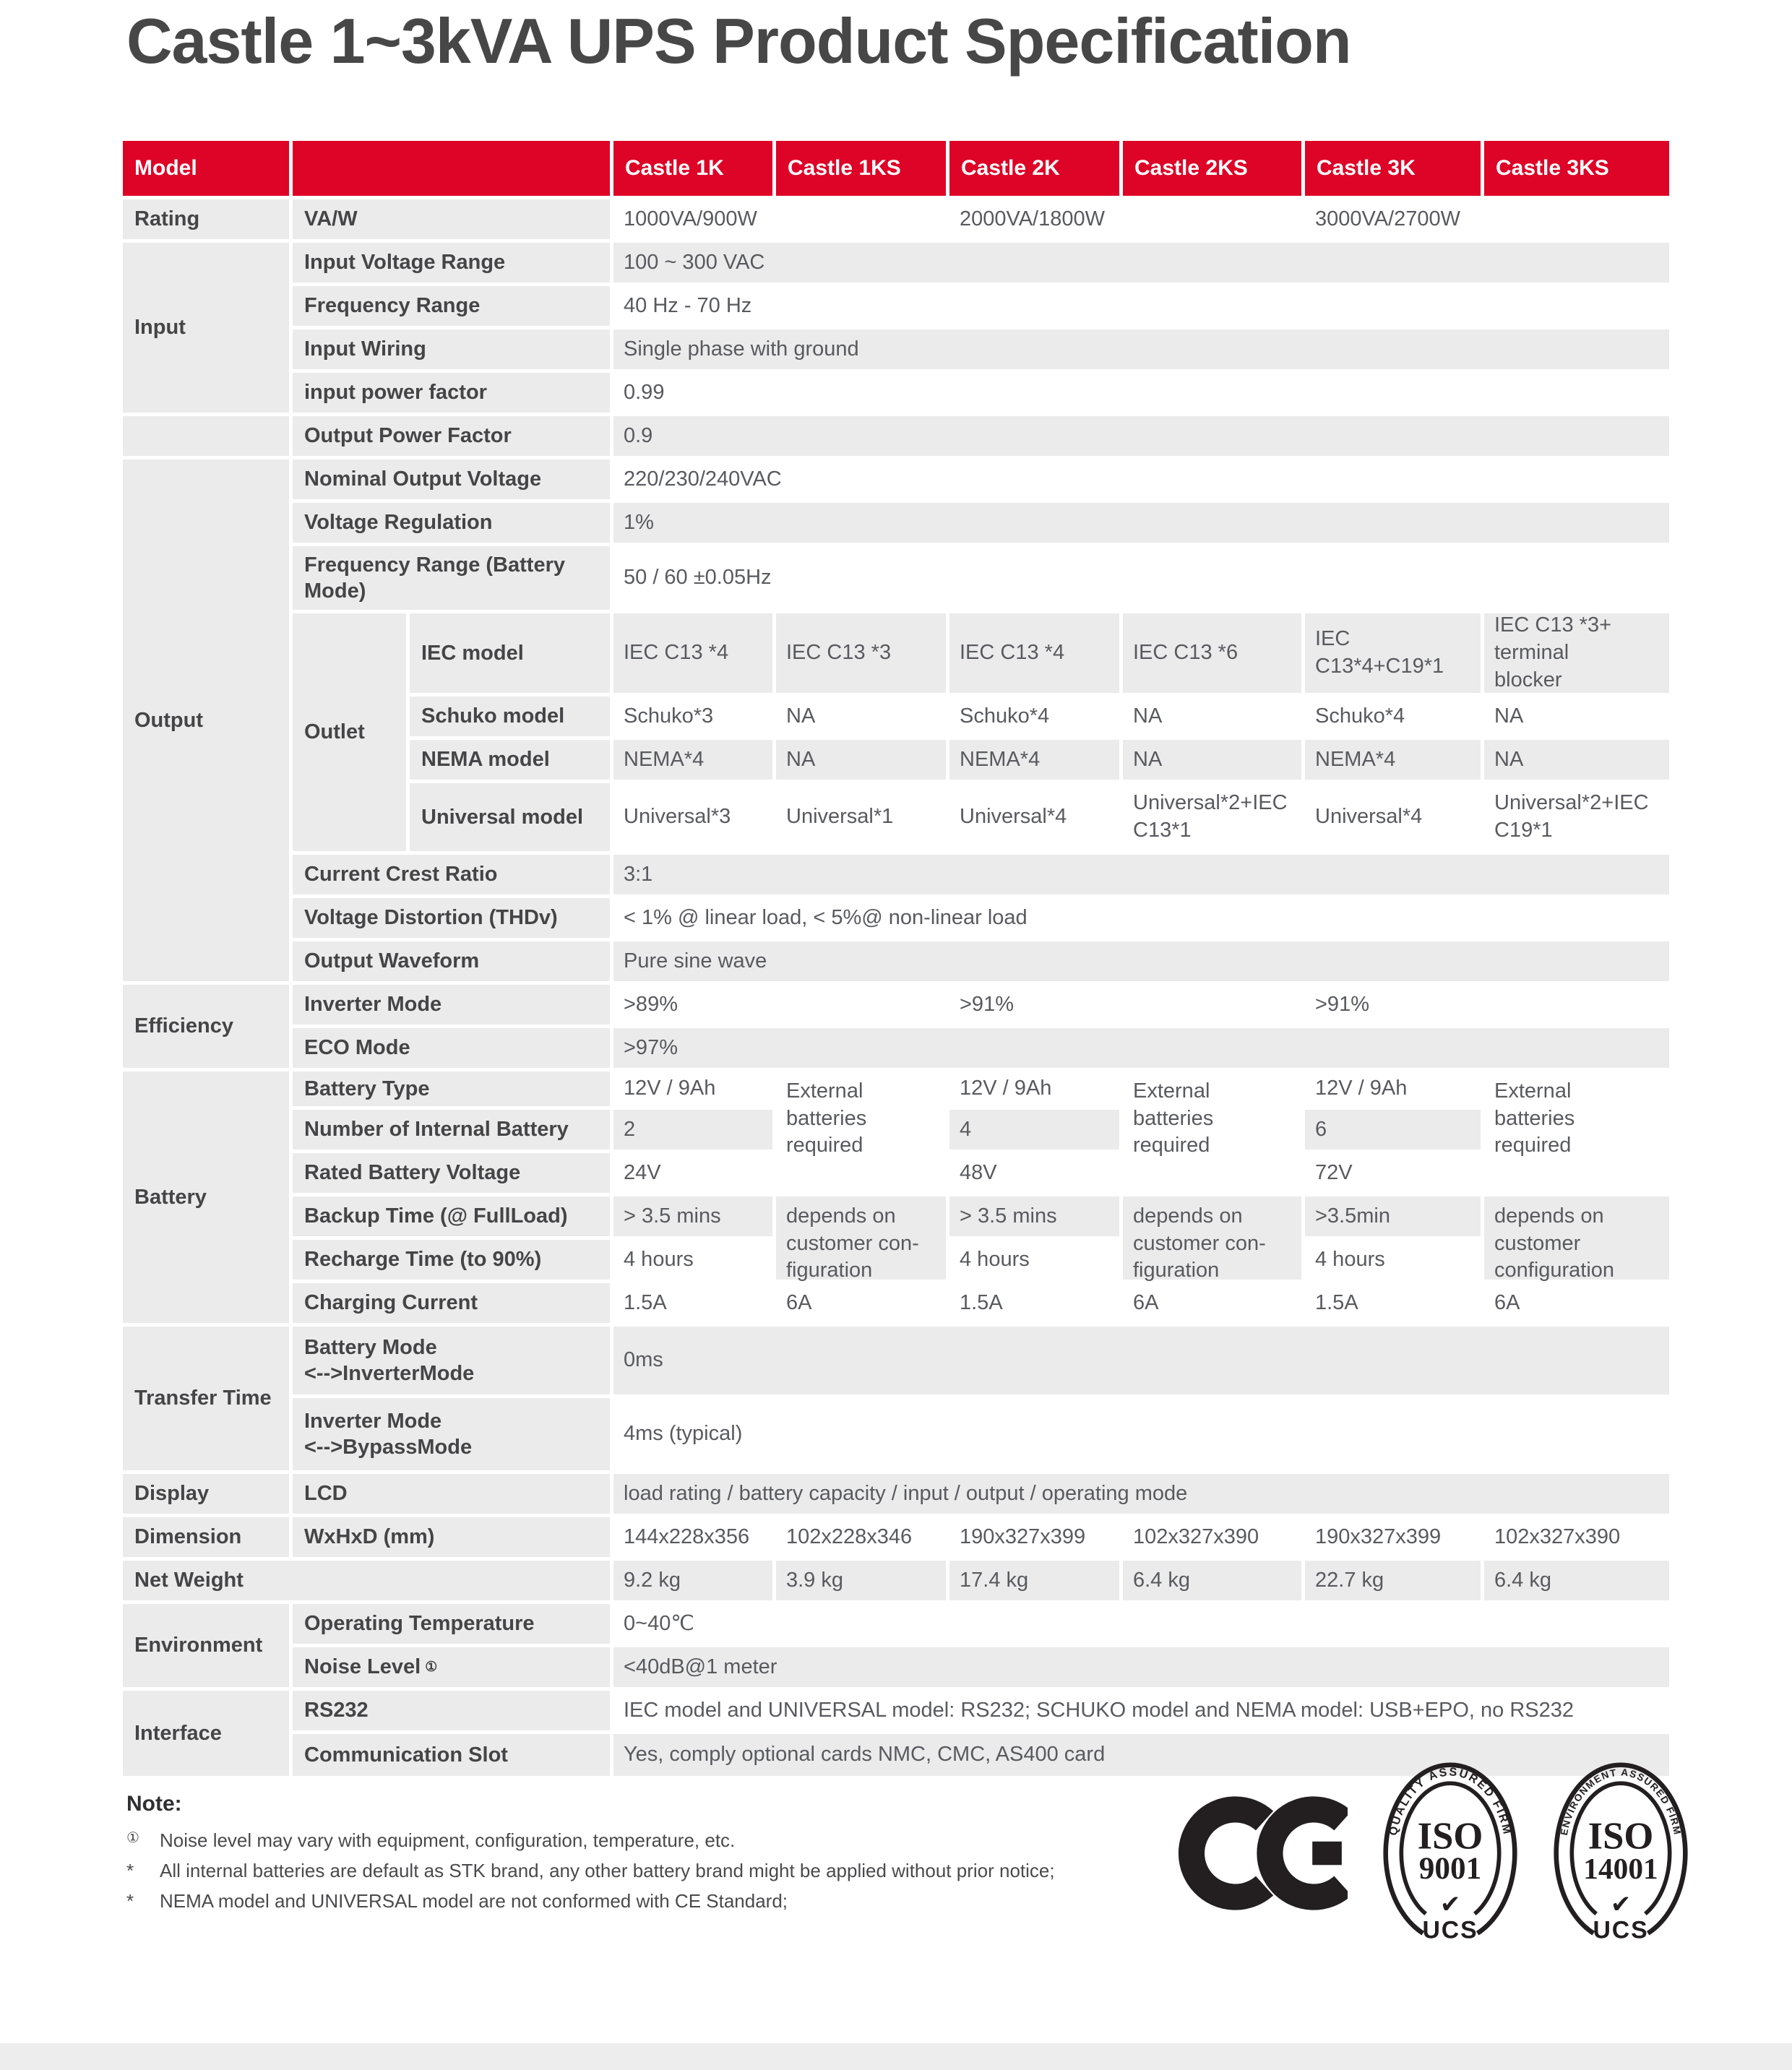 The image size is (1792, 2070). Describe the element at coordinates (510, 716) in the screenshot. I see `label-schuko-model: Schuko model` at that location.